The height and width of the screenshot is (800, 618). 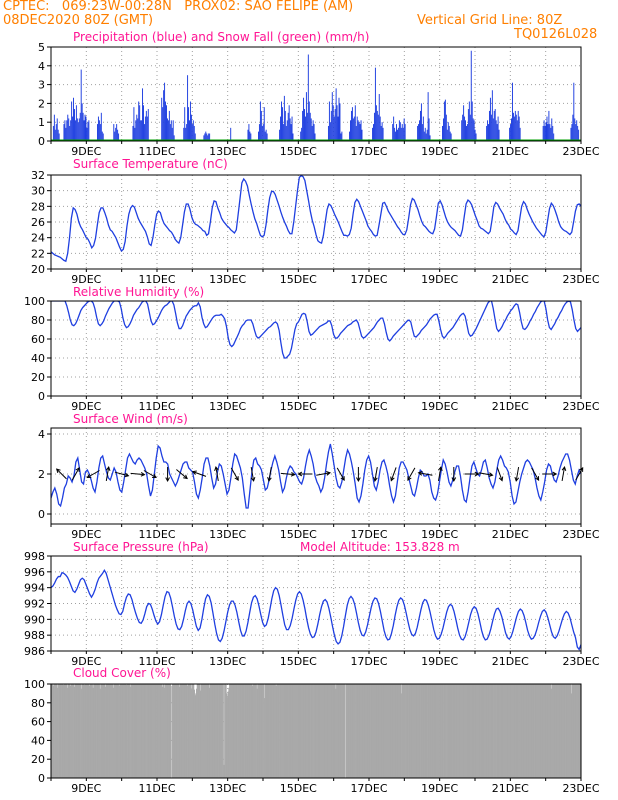 What do you see at coordinates (38, 175) in the screenshot?
I see `y-tick-label: 32` at bounding box center [38, 175].